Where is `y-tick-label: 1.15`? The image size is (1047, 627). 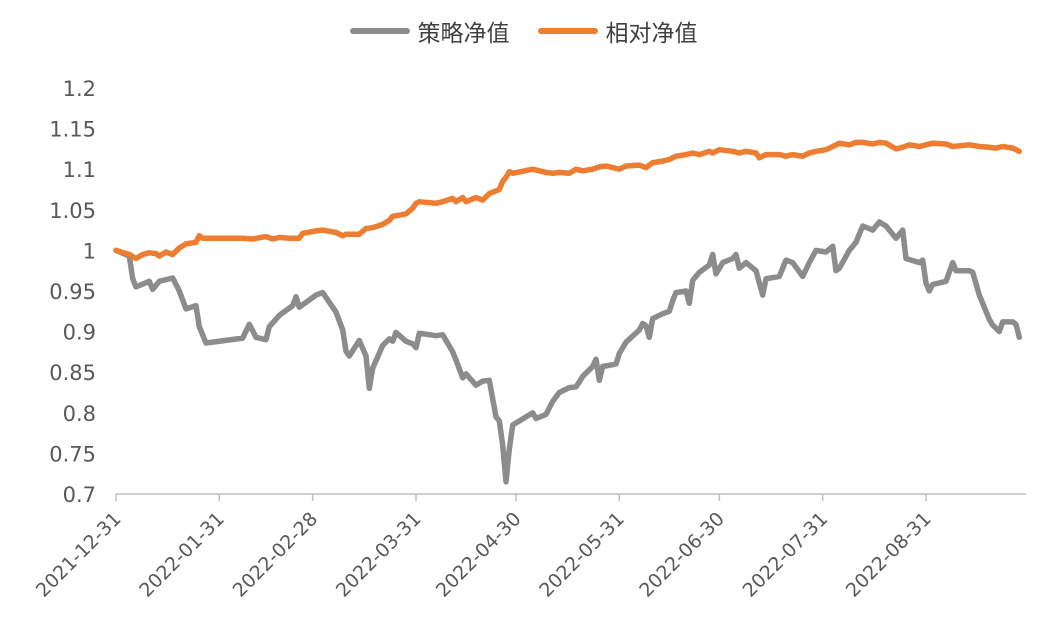 y-tick-label: 1.15 is located at coordinates (72, 130).